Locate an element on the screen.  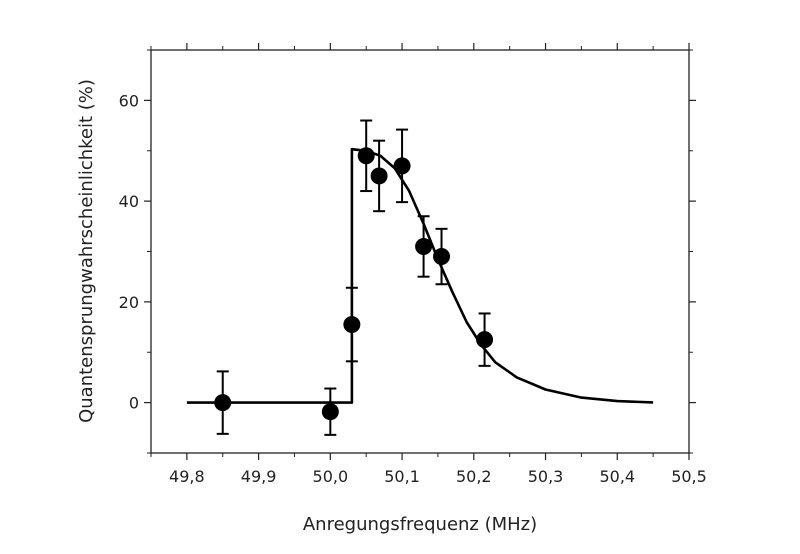
x-tick-label: 50,0 is located at coordinates (331, 476).